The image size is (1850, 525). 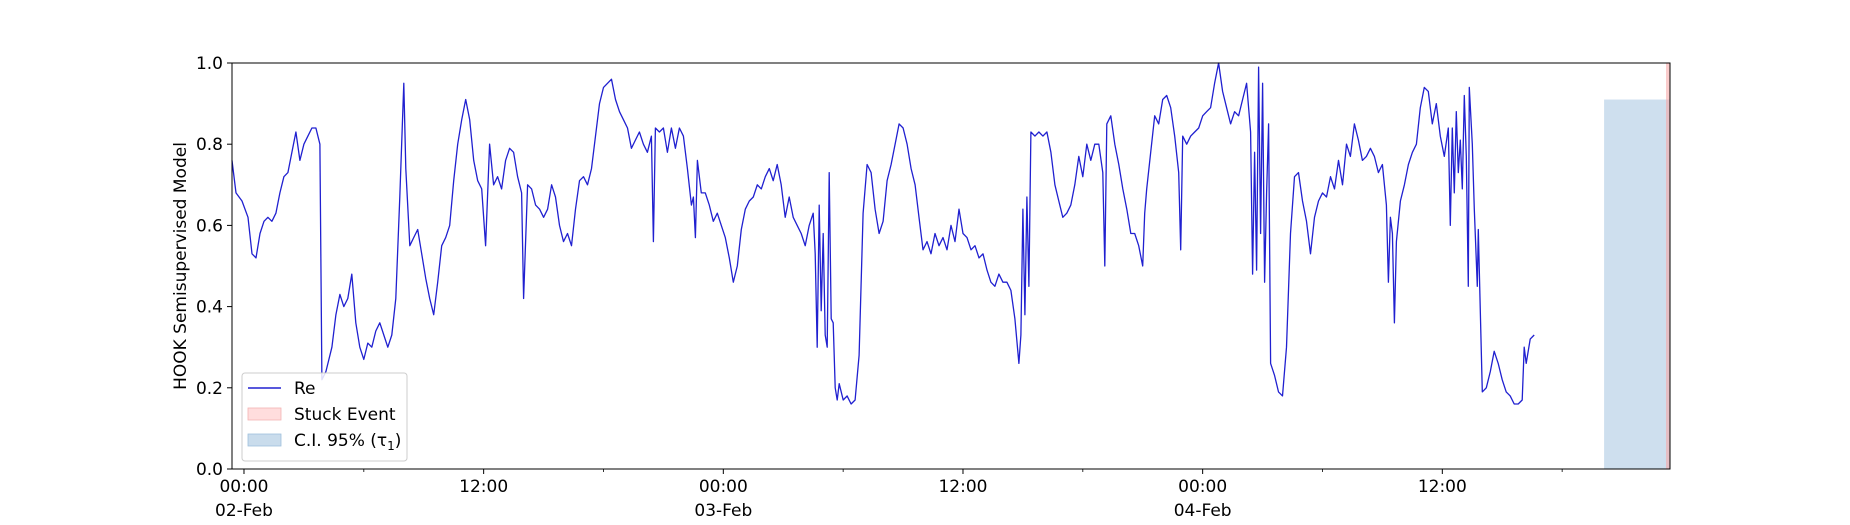 What do you see at coordinates (209, 64) in the screenshot?
I see `y-tick-label: 1.0` at bounding box center [209, 64].